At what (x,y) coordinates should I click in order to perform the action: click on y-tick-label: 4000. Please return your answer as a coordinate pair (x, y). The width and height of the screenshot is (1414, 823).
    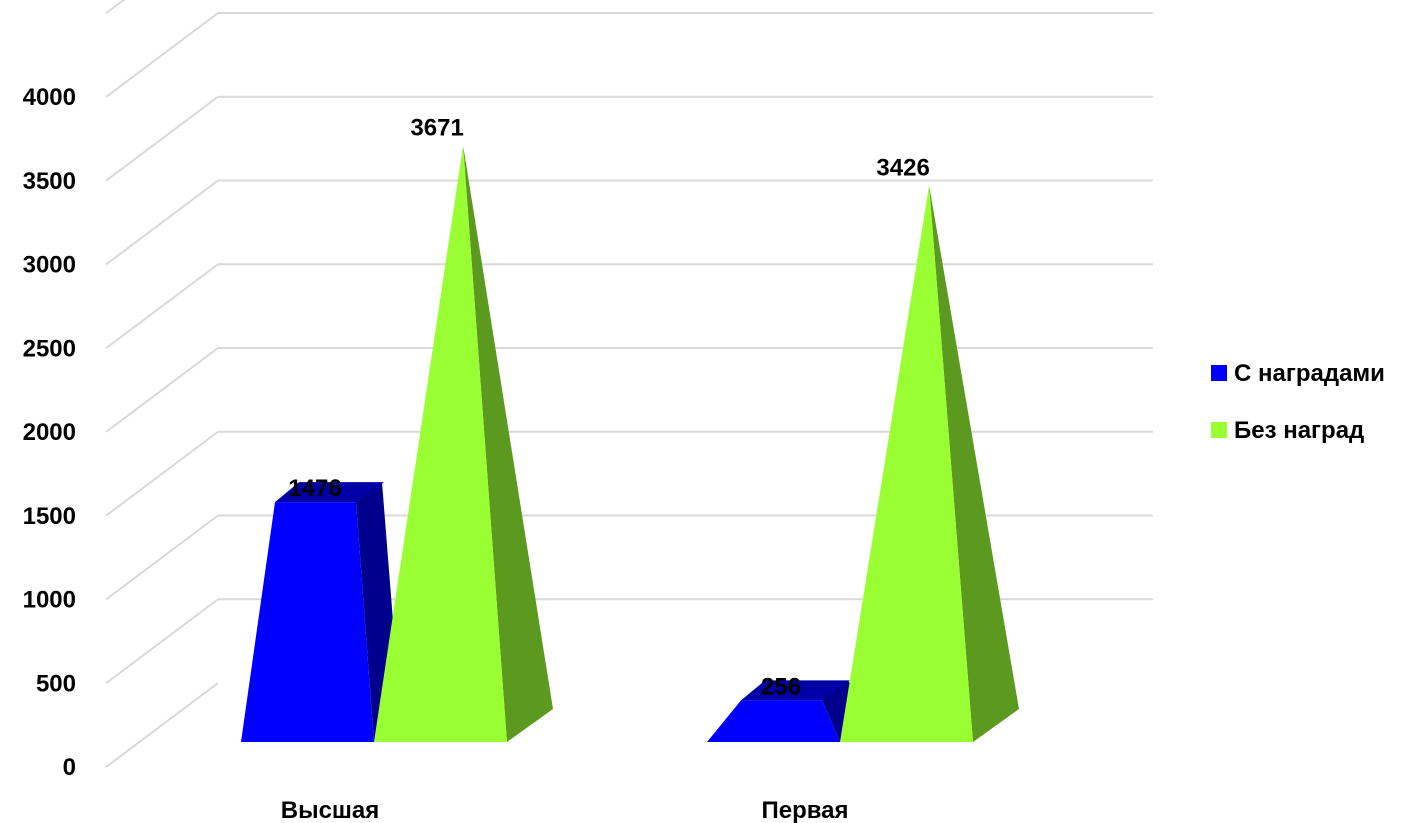
    Looking at the image, I should click on (49, 97).